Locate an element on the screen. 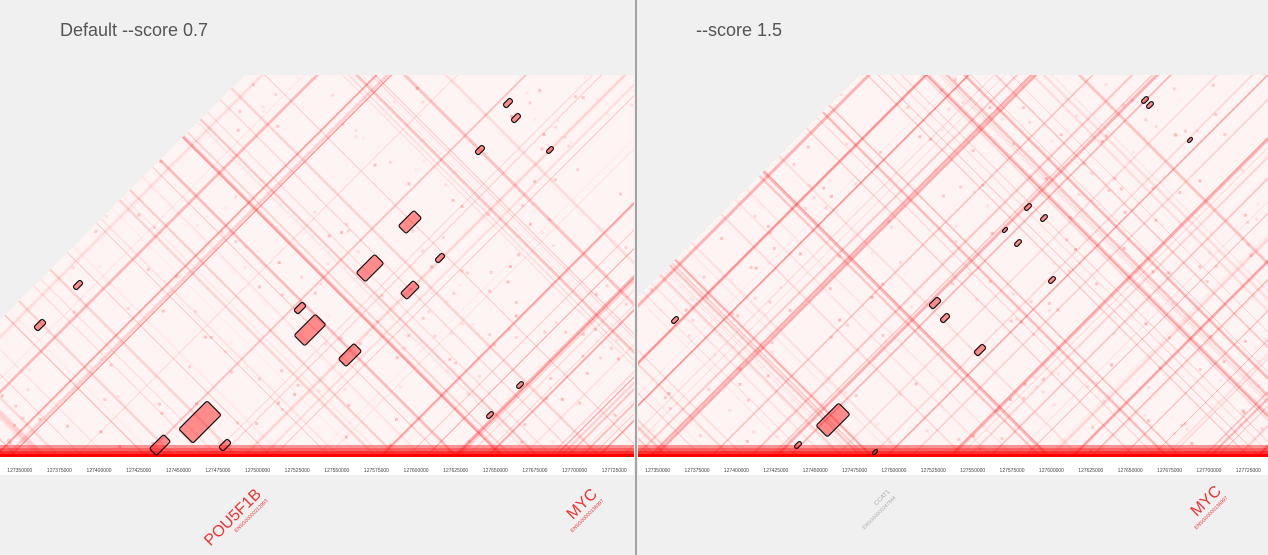  diagonal-band is located at coordinates (953, 446).